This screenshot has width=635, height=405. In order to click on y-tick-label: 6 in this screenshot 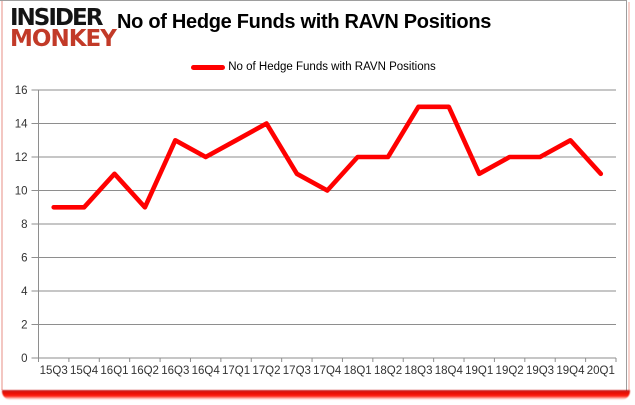, I will do `click(24, 259)`.